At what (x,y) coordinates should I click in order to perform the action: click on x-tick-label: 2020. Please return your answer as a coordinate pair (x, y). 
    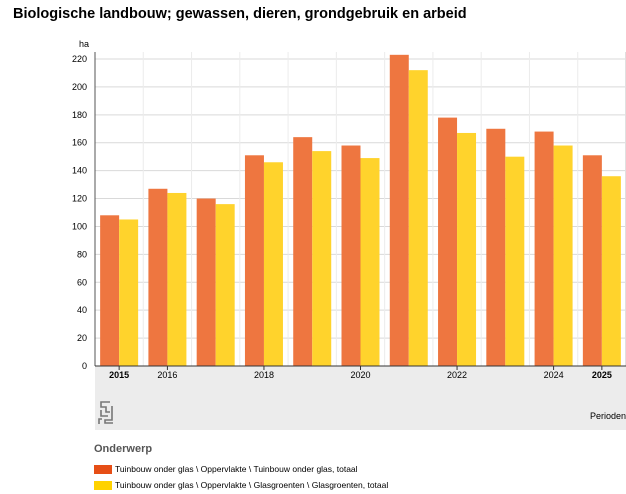
    Looking at the image, I should click on (360, 375).